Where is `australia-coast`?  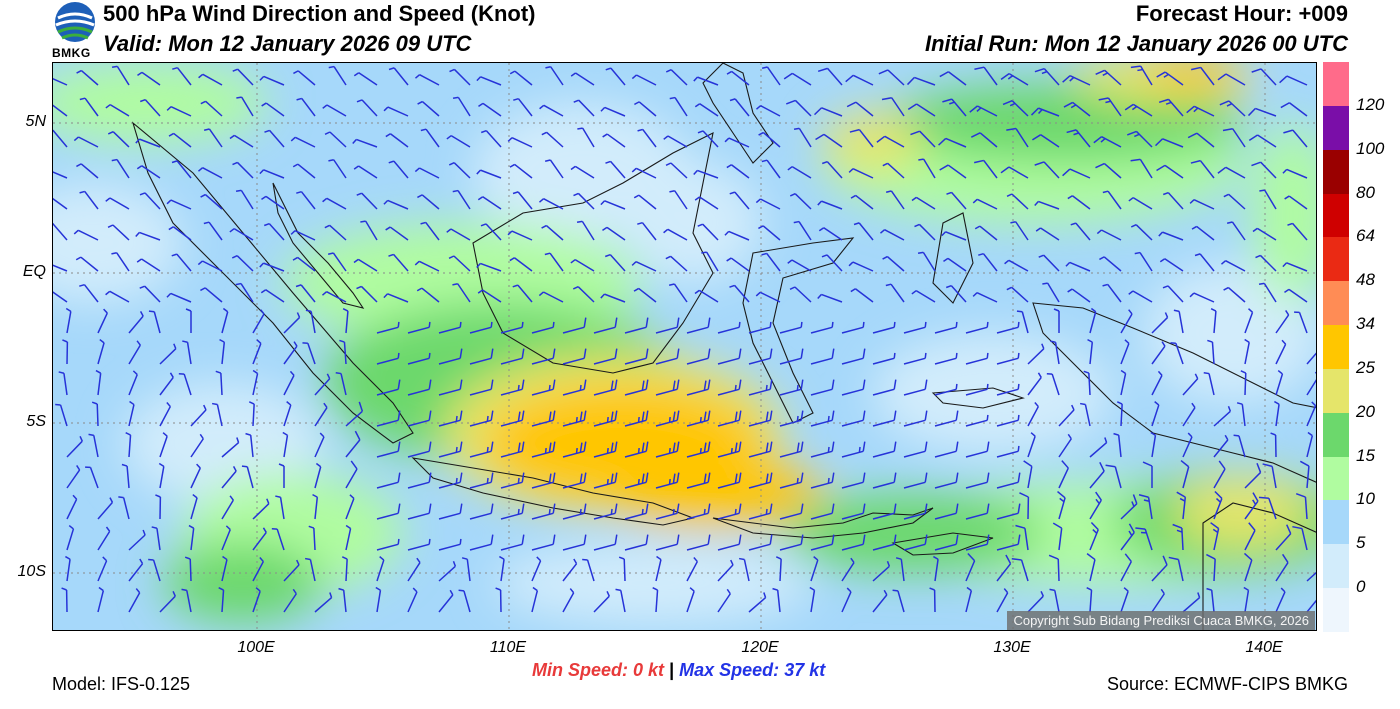
australia-coast is located at coordinates (1259, 566).